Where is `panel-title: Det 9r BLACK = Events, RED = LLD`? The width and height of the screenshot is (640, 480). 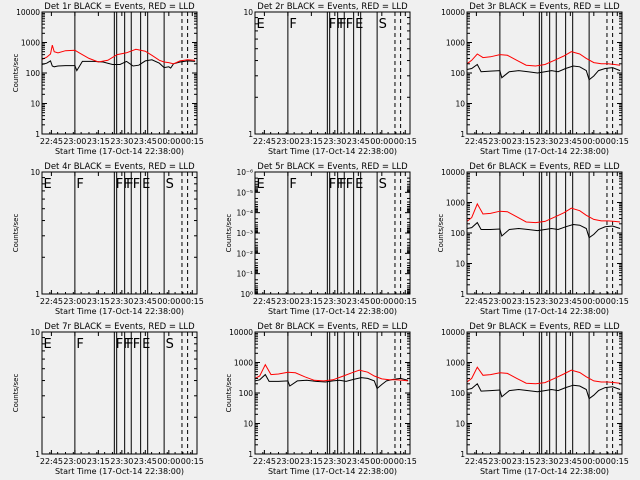 panel-title: Det 9r BLACK = Events, RED = LLD is located at coordinates (544, 327).